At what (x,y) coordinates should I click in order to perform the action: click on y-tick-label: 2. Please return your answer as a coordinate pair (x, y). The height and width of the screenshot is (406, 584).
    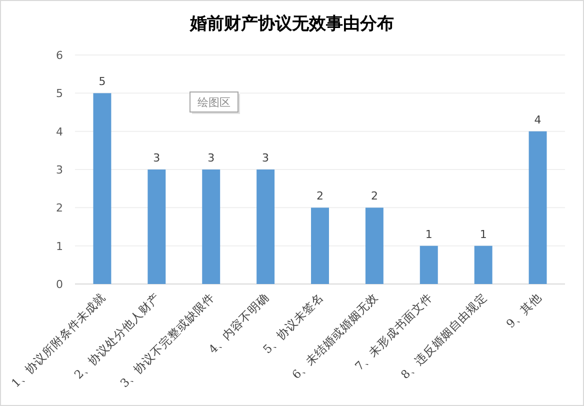
    Looking at the image, I should click on (59, 208).